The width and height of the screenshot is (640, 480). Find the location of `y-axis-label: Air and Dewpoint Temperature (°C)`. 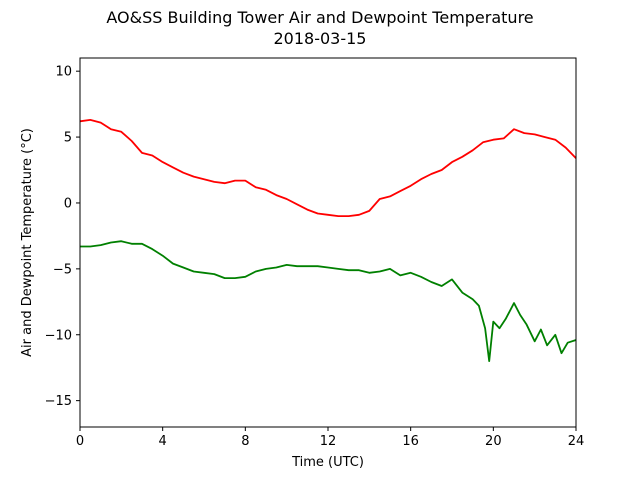

y-axis-label: Air and Dewpoint Temperature (°C) is located at coordinates (27, 242).